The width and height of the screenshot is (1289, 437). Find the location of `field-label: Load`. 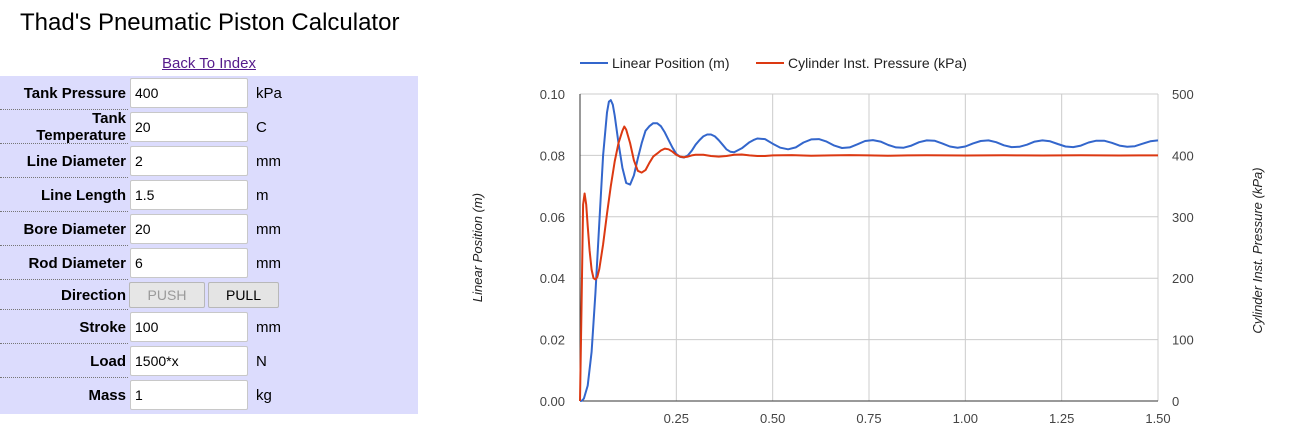

field-label: Load is located at coordinates (108, 361).